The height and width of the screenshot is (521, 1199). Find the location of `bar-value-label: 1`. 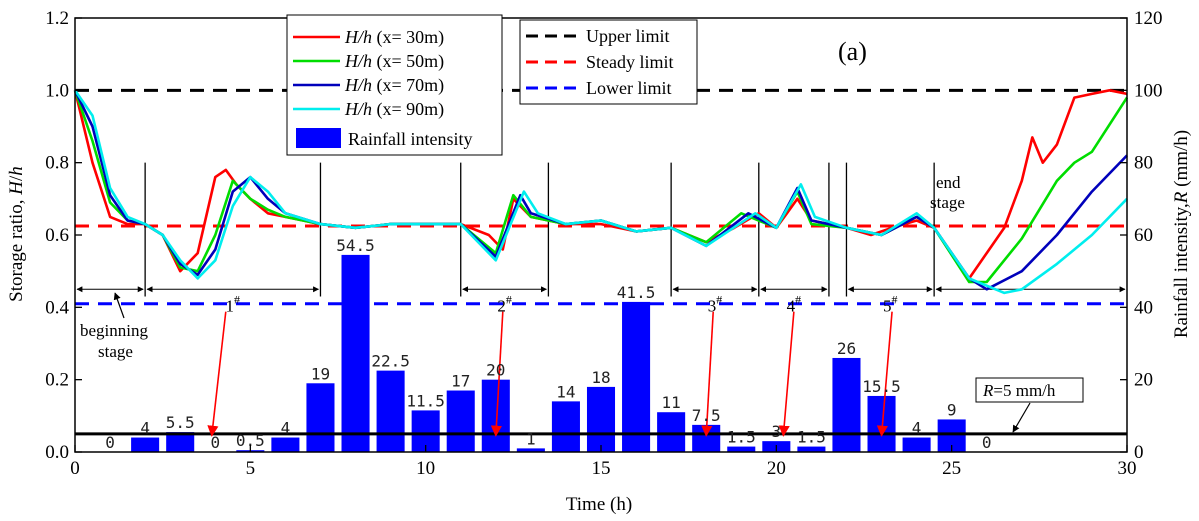

bar-value-label: 1 is located at coordinates (531, 438).